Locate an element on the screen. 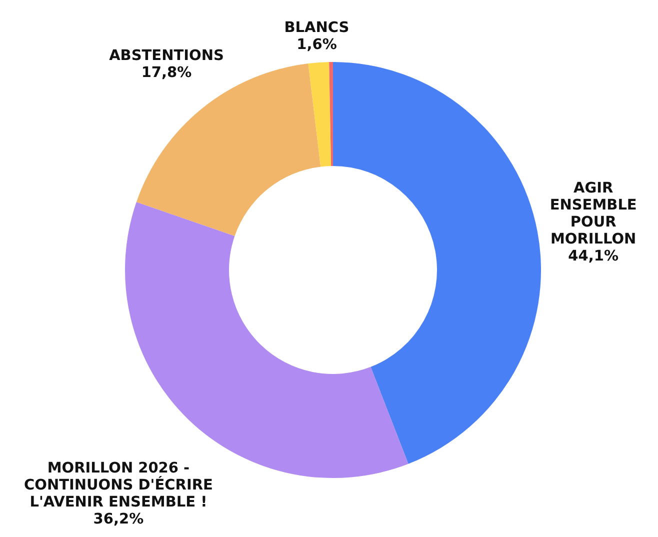 The image size is (658, 537). data-label: 17,8% is located at coordinates (166, 73).